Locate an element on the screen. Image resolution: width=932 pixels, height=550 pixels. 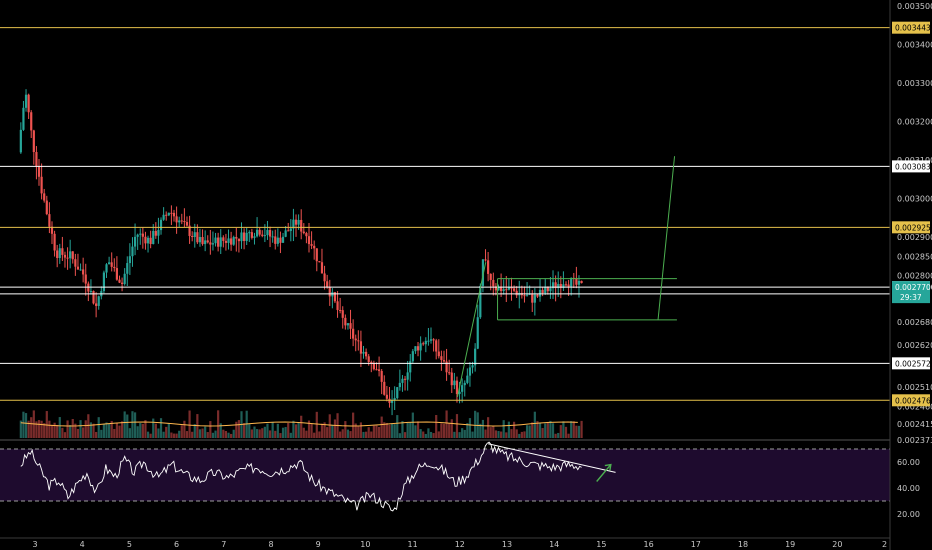
time-tick-label: 7 is located at coordinates (223, 544).